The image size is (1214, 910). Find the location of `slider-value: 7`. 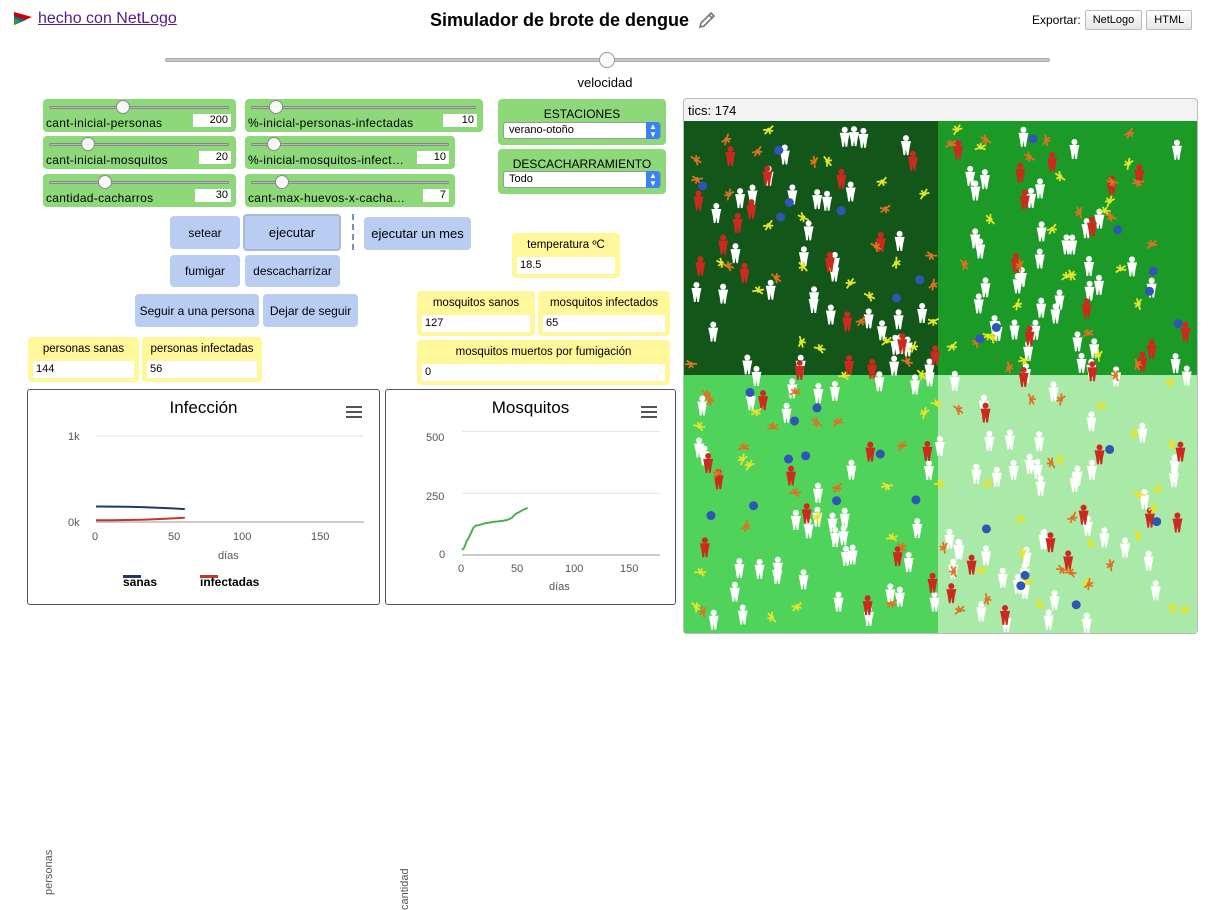

slider-value: 7 is located at coordinates (436, 195).